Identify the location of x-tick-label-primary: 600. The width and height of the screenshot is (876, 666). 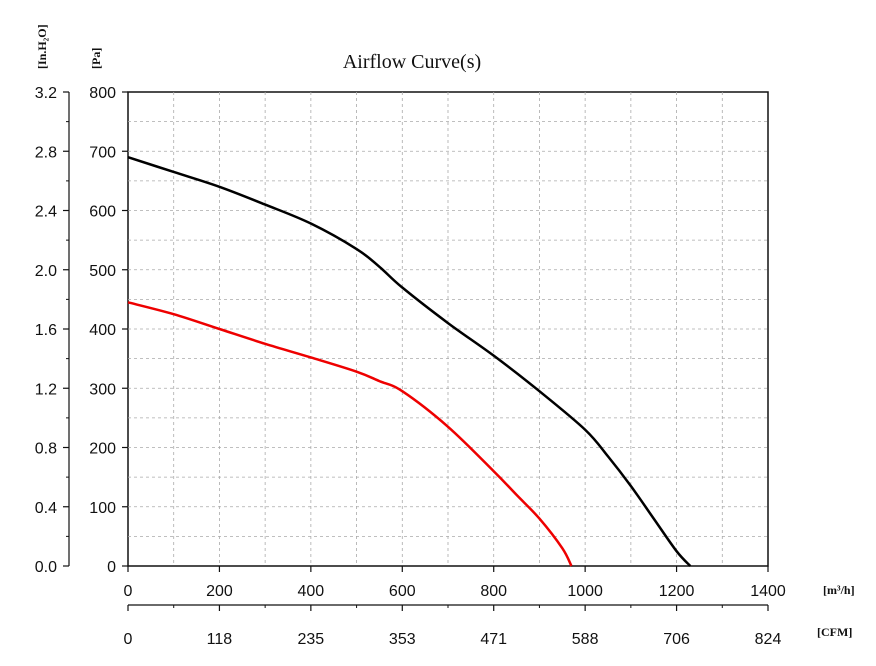
(402, 591).